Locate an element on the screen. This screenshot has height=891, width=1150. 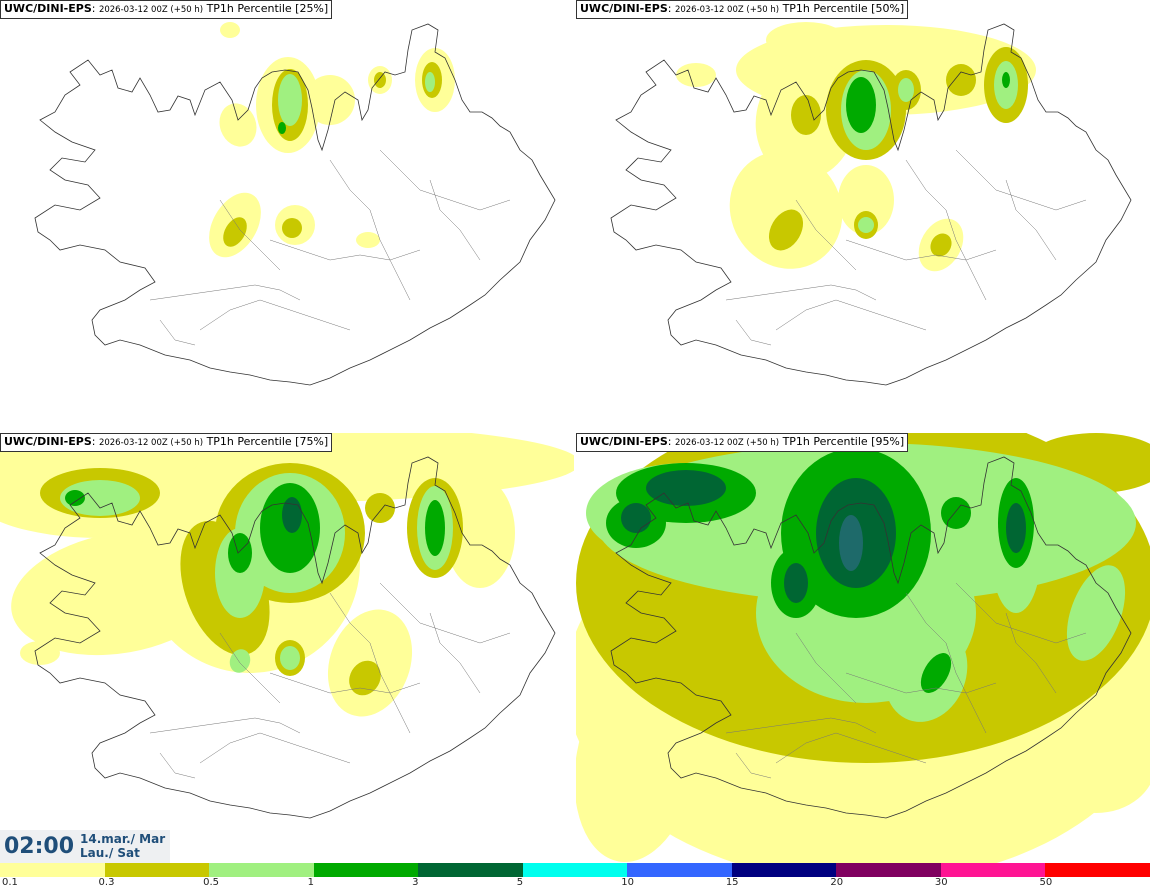
colorbar-tick-label: 3 is located at coordinates (415, 882).